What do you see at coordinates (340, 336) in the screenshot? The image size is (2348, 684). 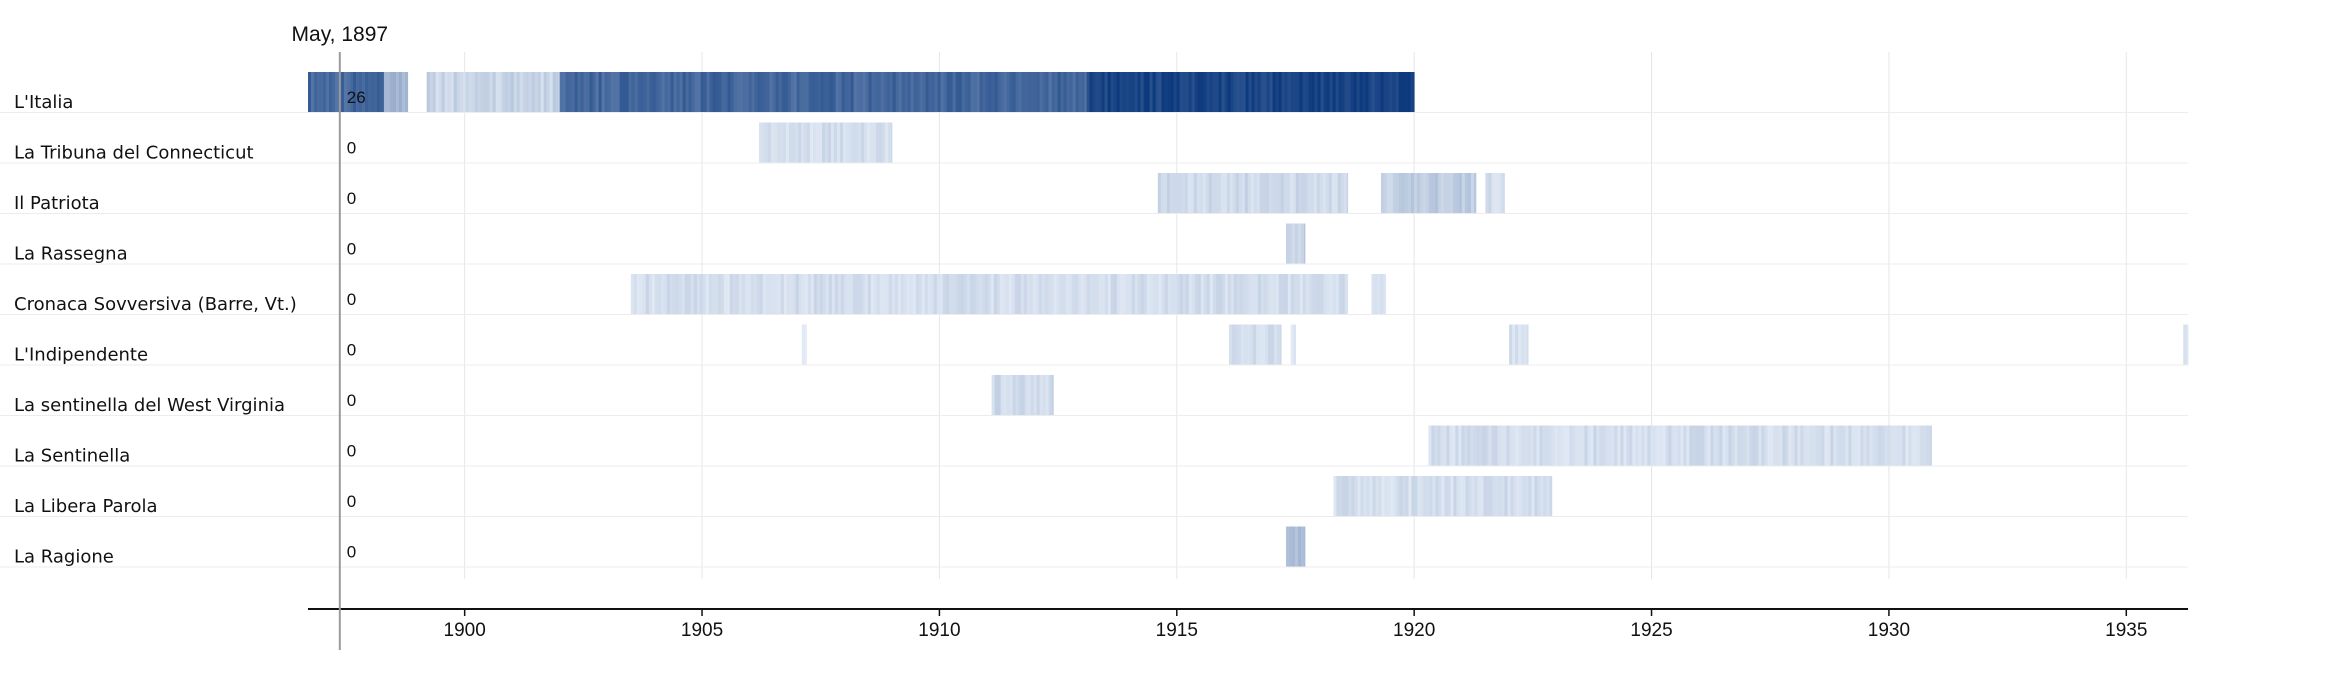 I see `time-cursor: 26 0 0 0 0 0 0 0 0 0 May, 1897` at bounding box center [340, 336].